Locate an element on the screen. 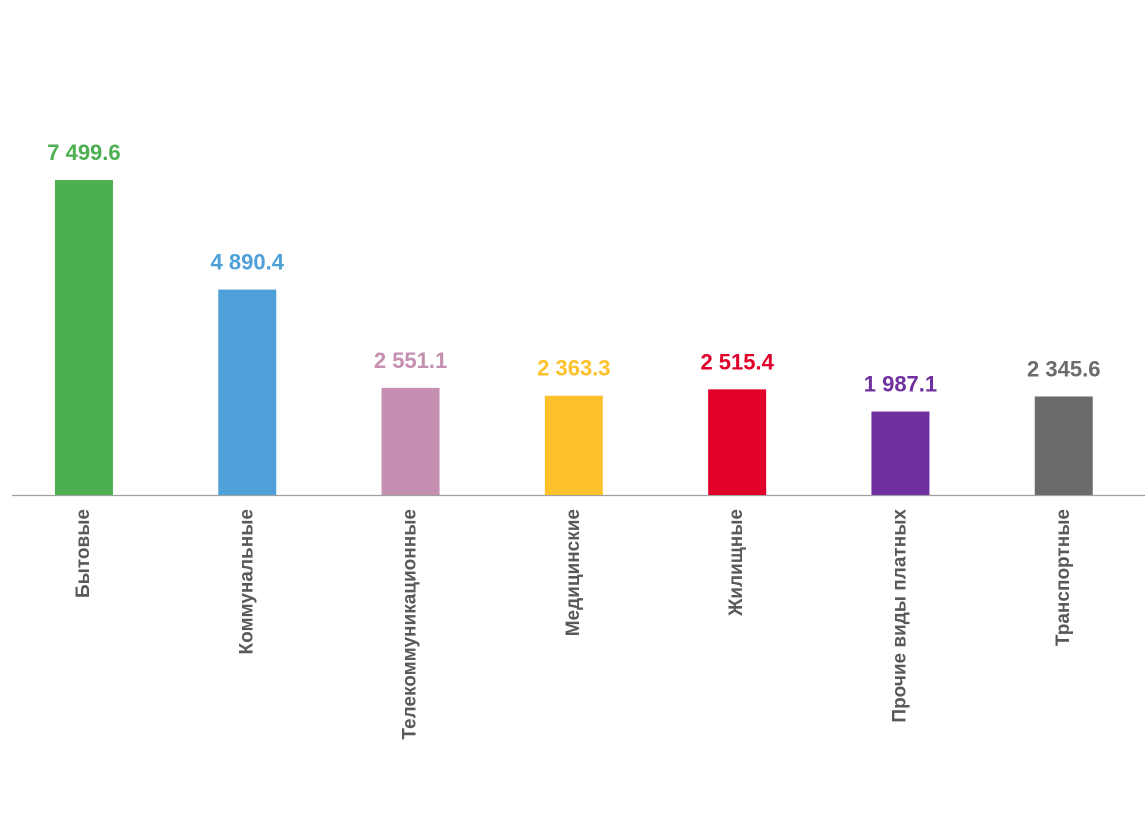  value-label: 7 499.6 is located at coordinates (83, 152).